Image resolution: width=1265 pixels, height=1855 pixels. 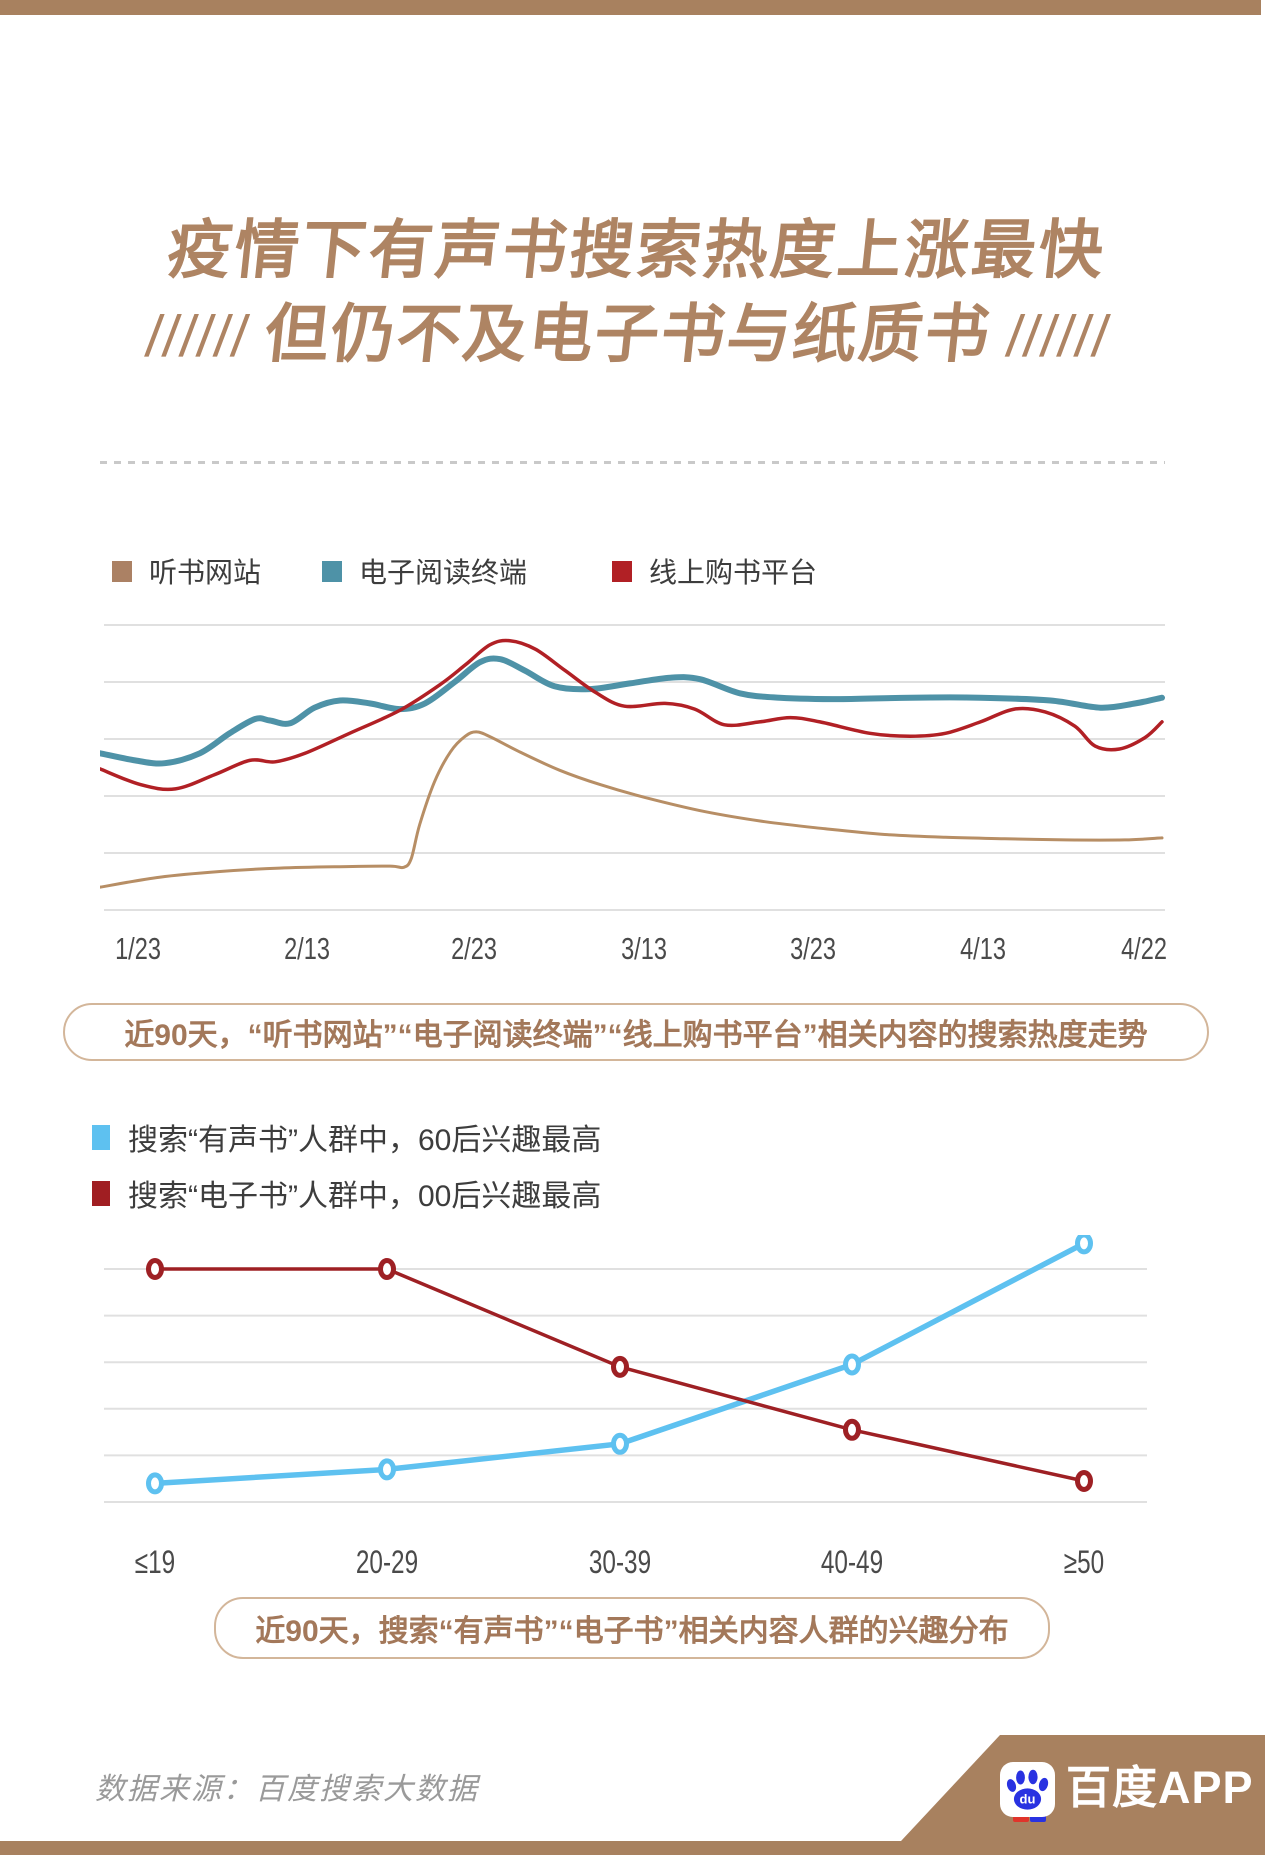 I want to click on baidu-paw-icon: du, so click(x=1027, y=1789).